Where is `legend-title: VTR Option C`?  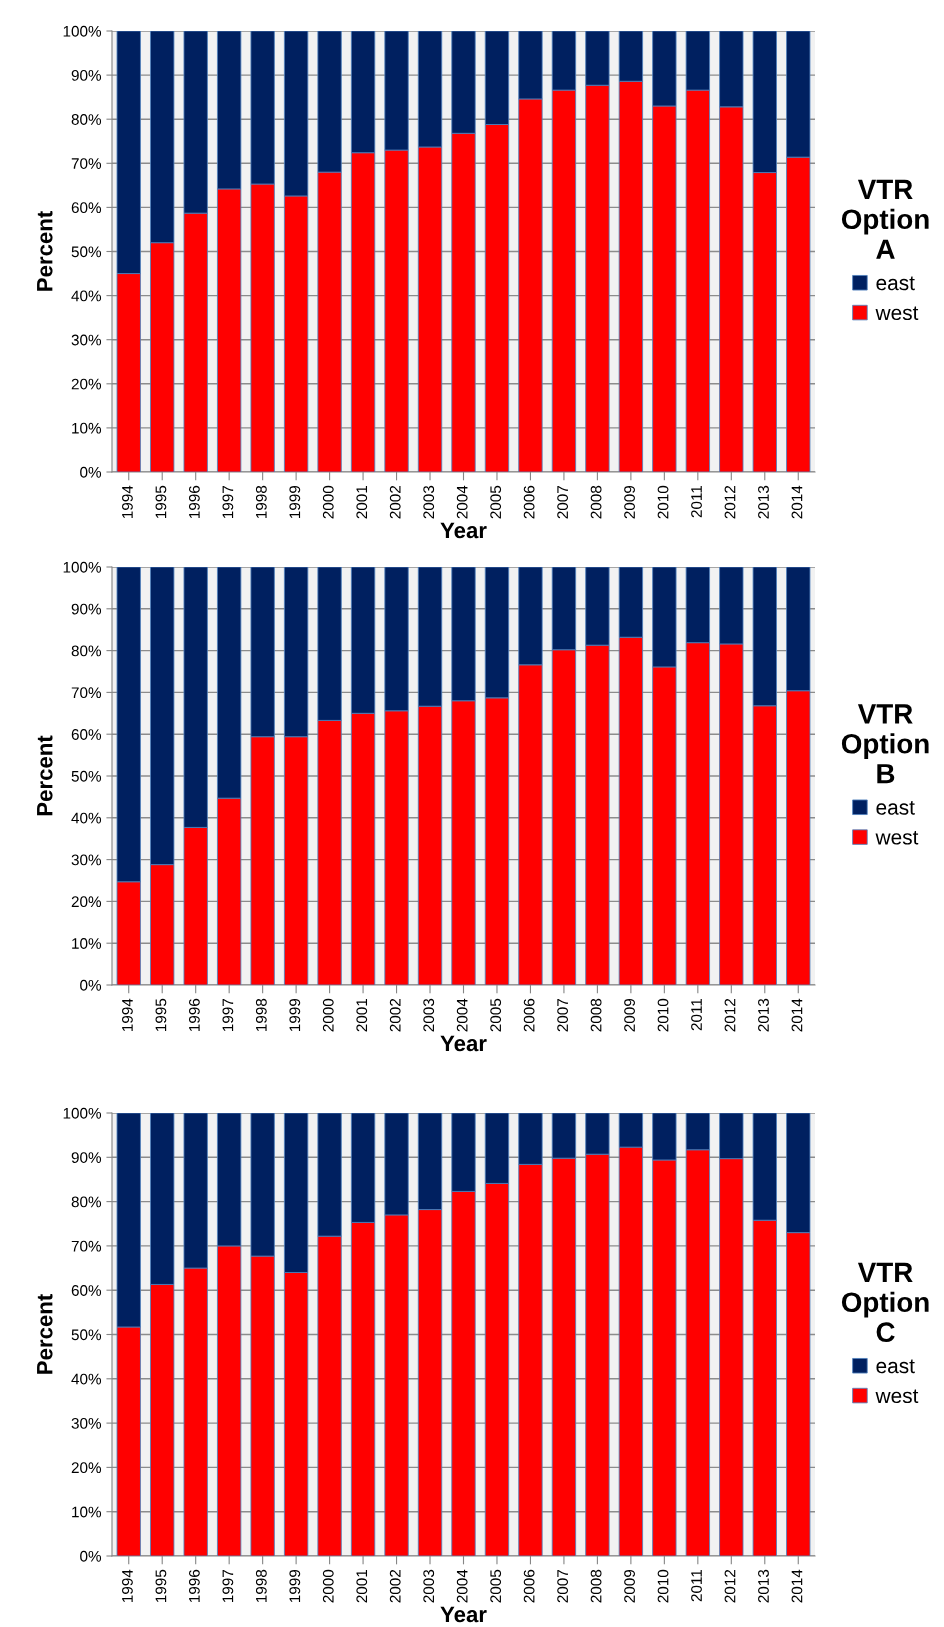 legend-title: VTR Option C is located at coordinates (885, 1302).